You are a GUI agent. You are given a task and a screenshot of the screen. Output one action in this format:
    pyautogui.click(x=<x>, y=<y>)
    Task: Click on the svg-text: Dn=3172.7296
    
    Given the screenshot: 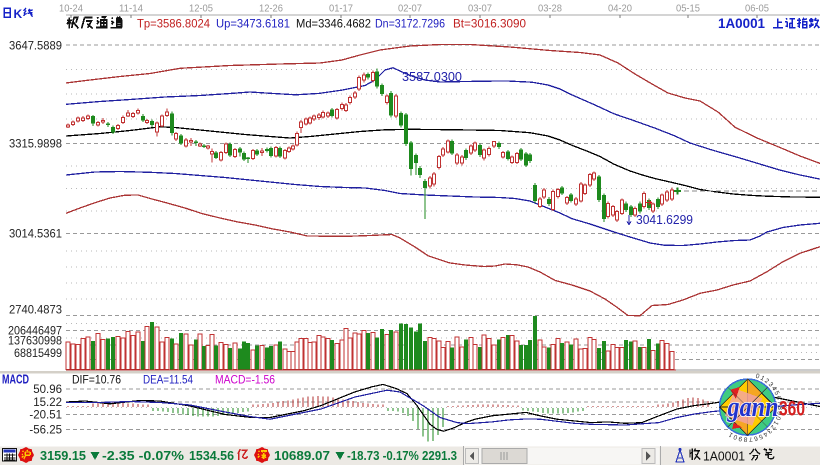 What is the action you would take?
    pyautogui.click(x=410, y=24)
    